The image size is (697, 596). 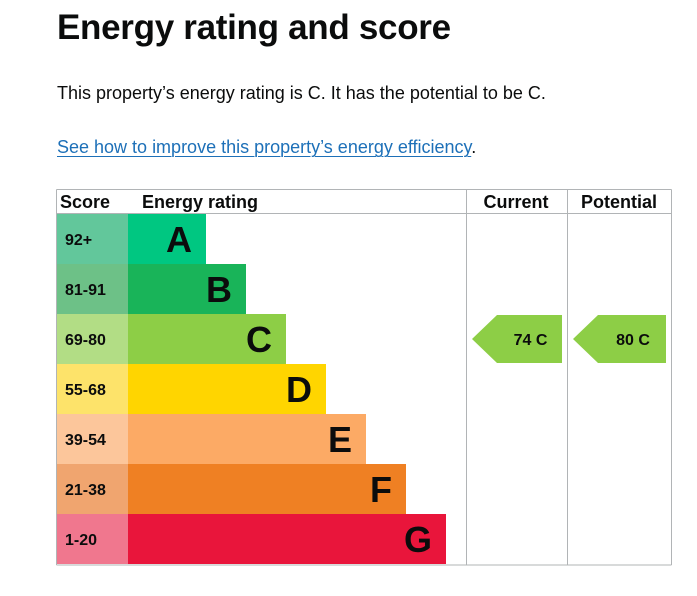 I want to click on rating-letter-f: F, so click(x=381, y=489).